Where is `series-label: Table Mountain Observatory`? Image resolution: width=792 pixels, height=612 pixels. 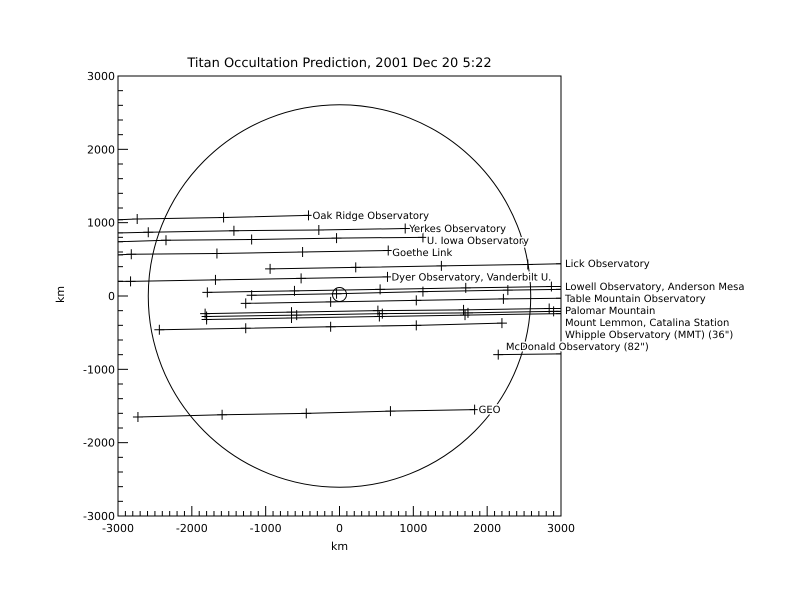 series-label: Table Mountain Observatory is located at coordinates (635, 299).